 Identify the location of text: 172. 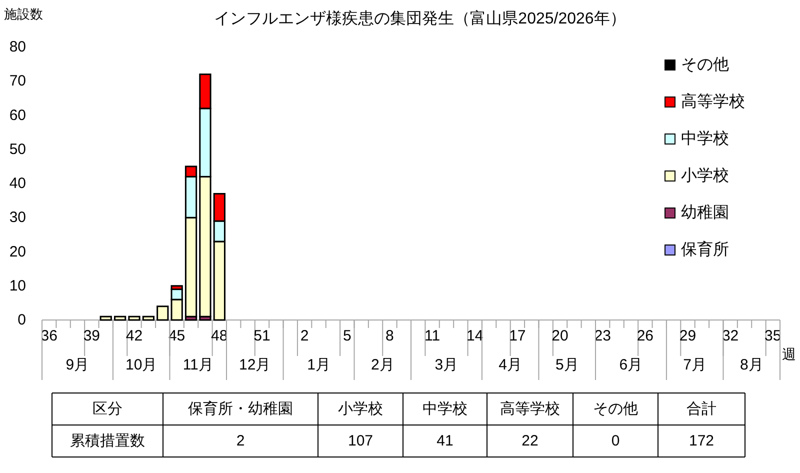
(701, 441).